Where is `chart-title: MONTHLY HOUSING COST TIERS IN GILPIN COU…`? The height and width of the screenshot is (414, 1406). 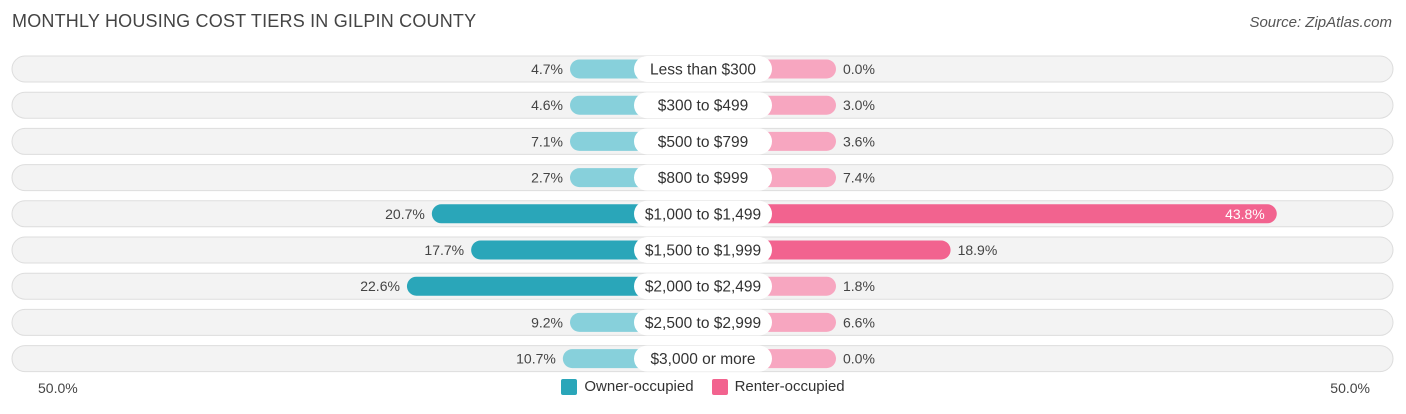
chart-title: MONTHLY HOUSING COST TIERS IN GILPIN COU… is located at coordinates (244, 21).